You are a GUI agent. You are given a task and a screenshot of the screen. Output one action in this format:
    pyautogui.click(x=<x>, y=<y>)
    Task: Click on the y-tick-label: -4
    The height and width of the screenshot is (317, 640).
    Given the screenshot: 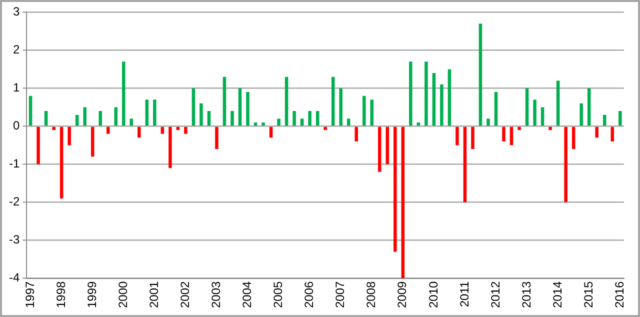 What is the action you would take?
    pyautogui.click(x=14, y=277)
    